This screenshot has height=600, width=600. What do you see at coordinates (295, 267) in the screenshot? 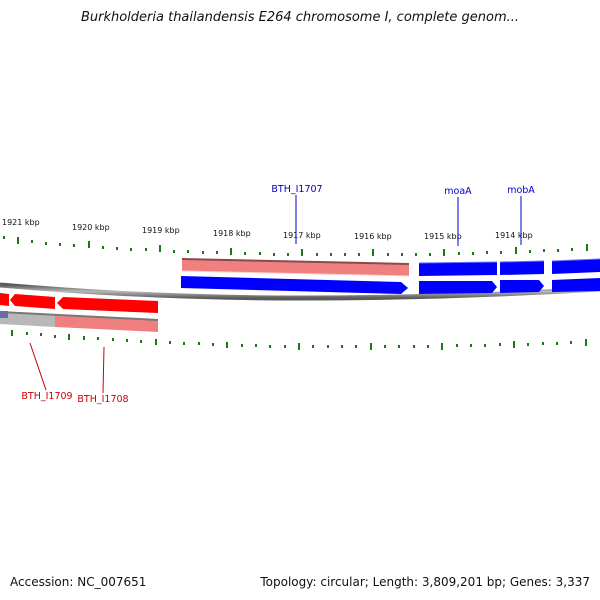
I see `reverse-shadow-band` at bounding box center [295, 267].